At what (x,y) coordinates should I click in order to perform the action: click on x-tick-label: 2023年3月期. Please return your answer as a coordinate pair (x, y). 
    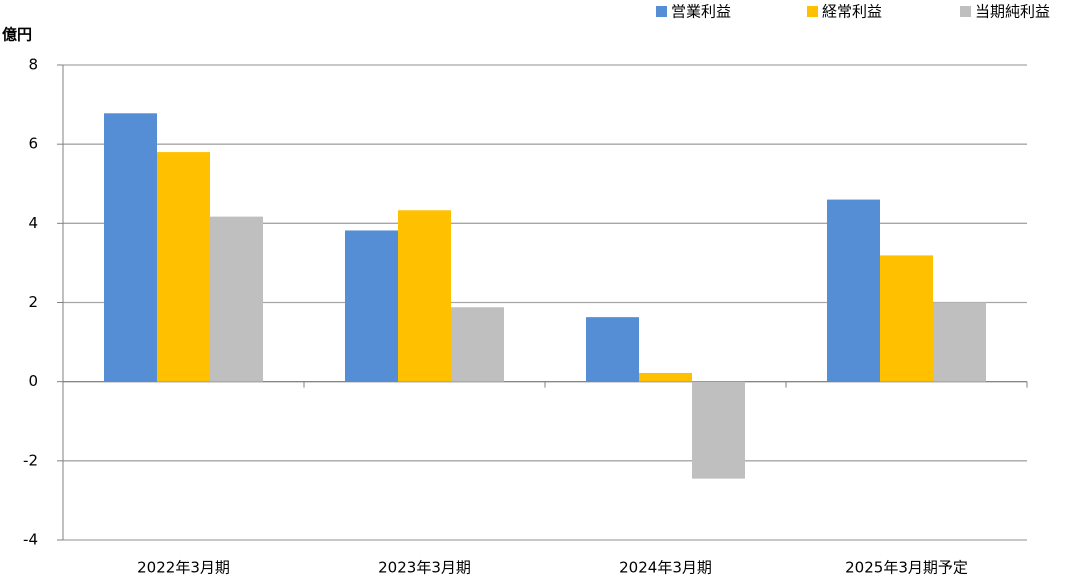
    Looking at the image, I should click on (424, 567).